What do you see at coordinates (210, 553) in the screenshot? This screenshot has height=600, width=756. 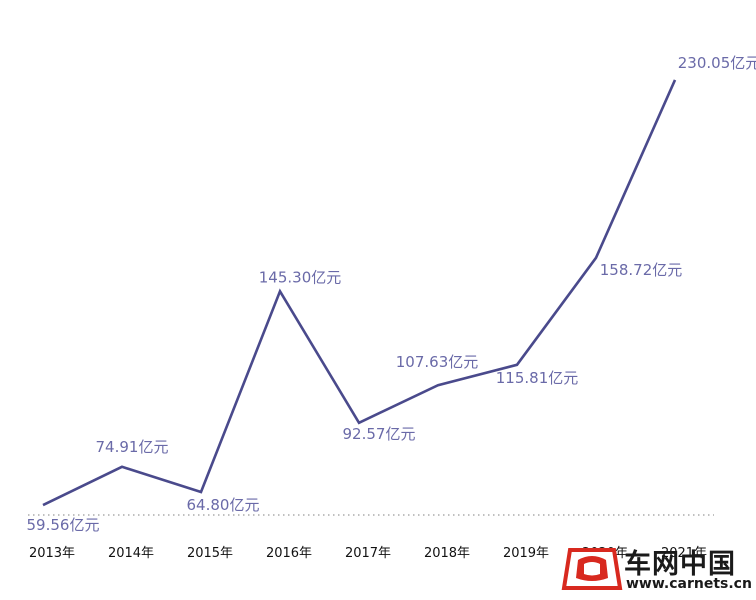 I see `x-tick-label: 2015年` at bounding box center [210, 553].